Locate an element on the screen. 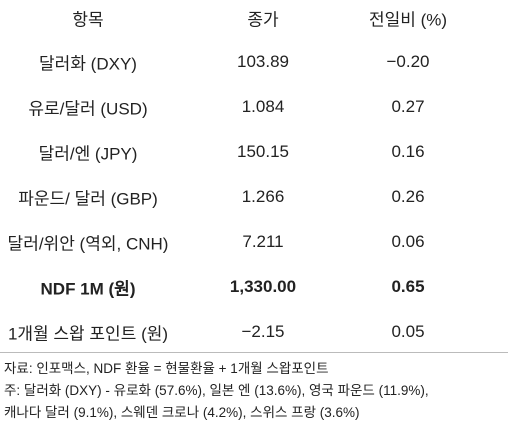 The height and width of the screenshot is (425, 518). header-cell: 종가 is located at coordinates (263, 20).